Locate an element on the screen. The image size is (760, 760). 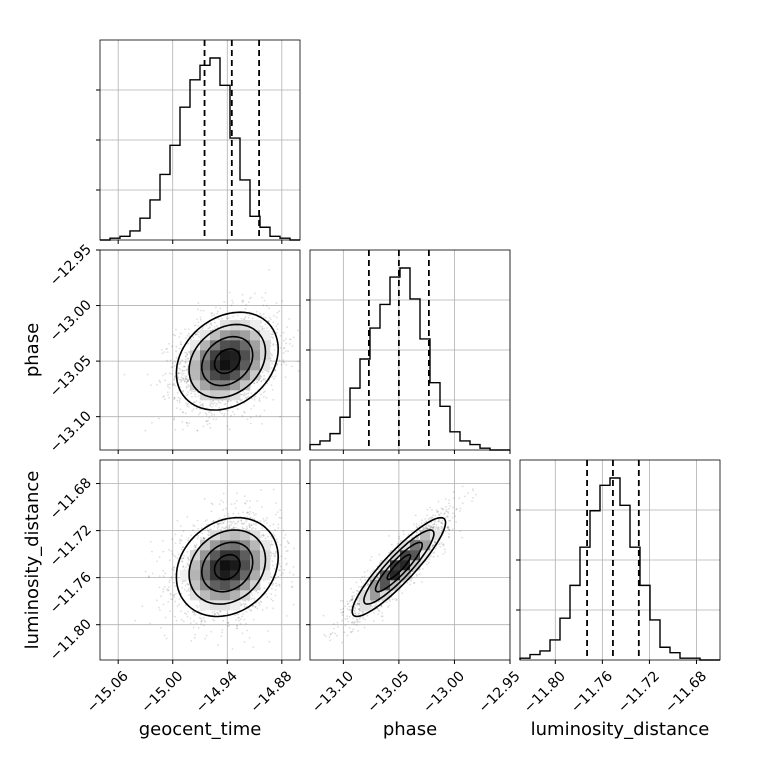
panel-frame is located at coordinates (200, 560).